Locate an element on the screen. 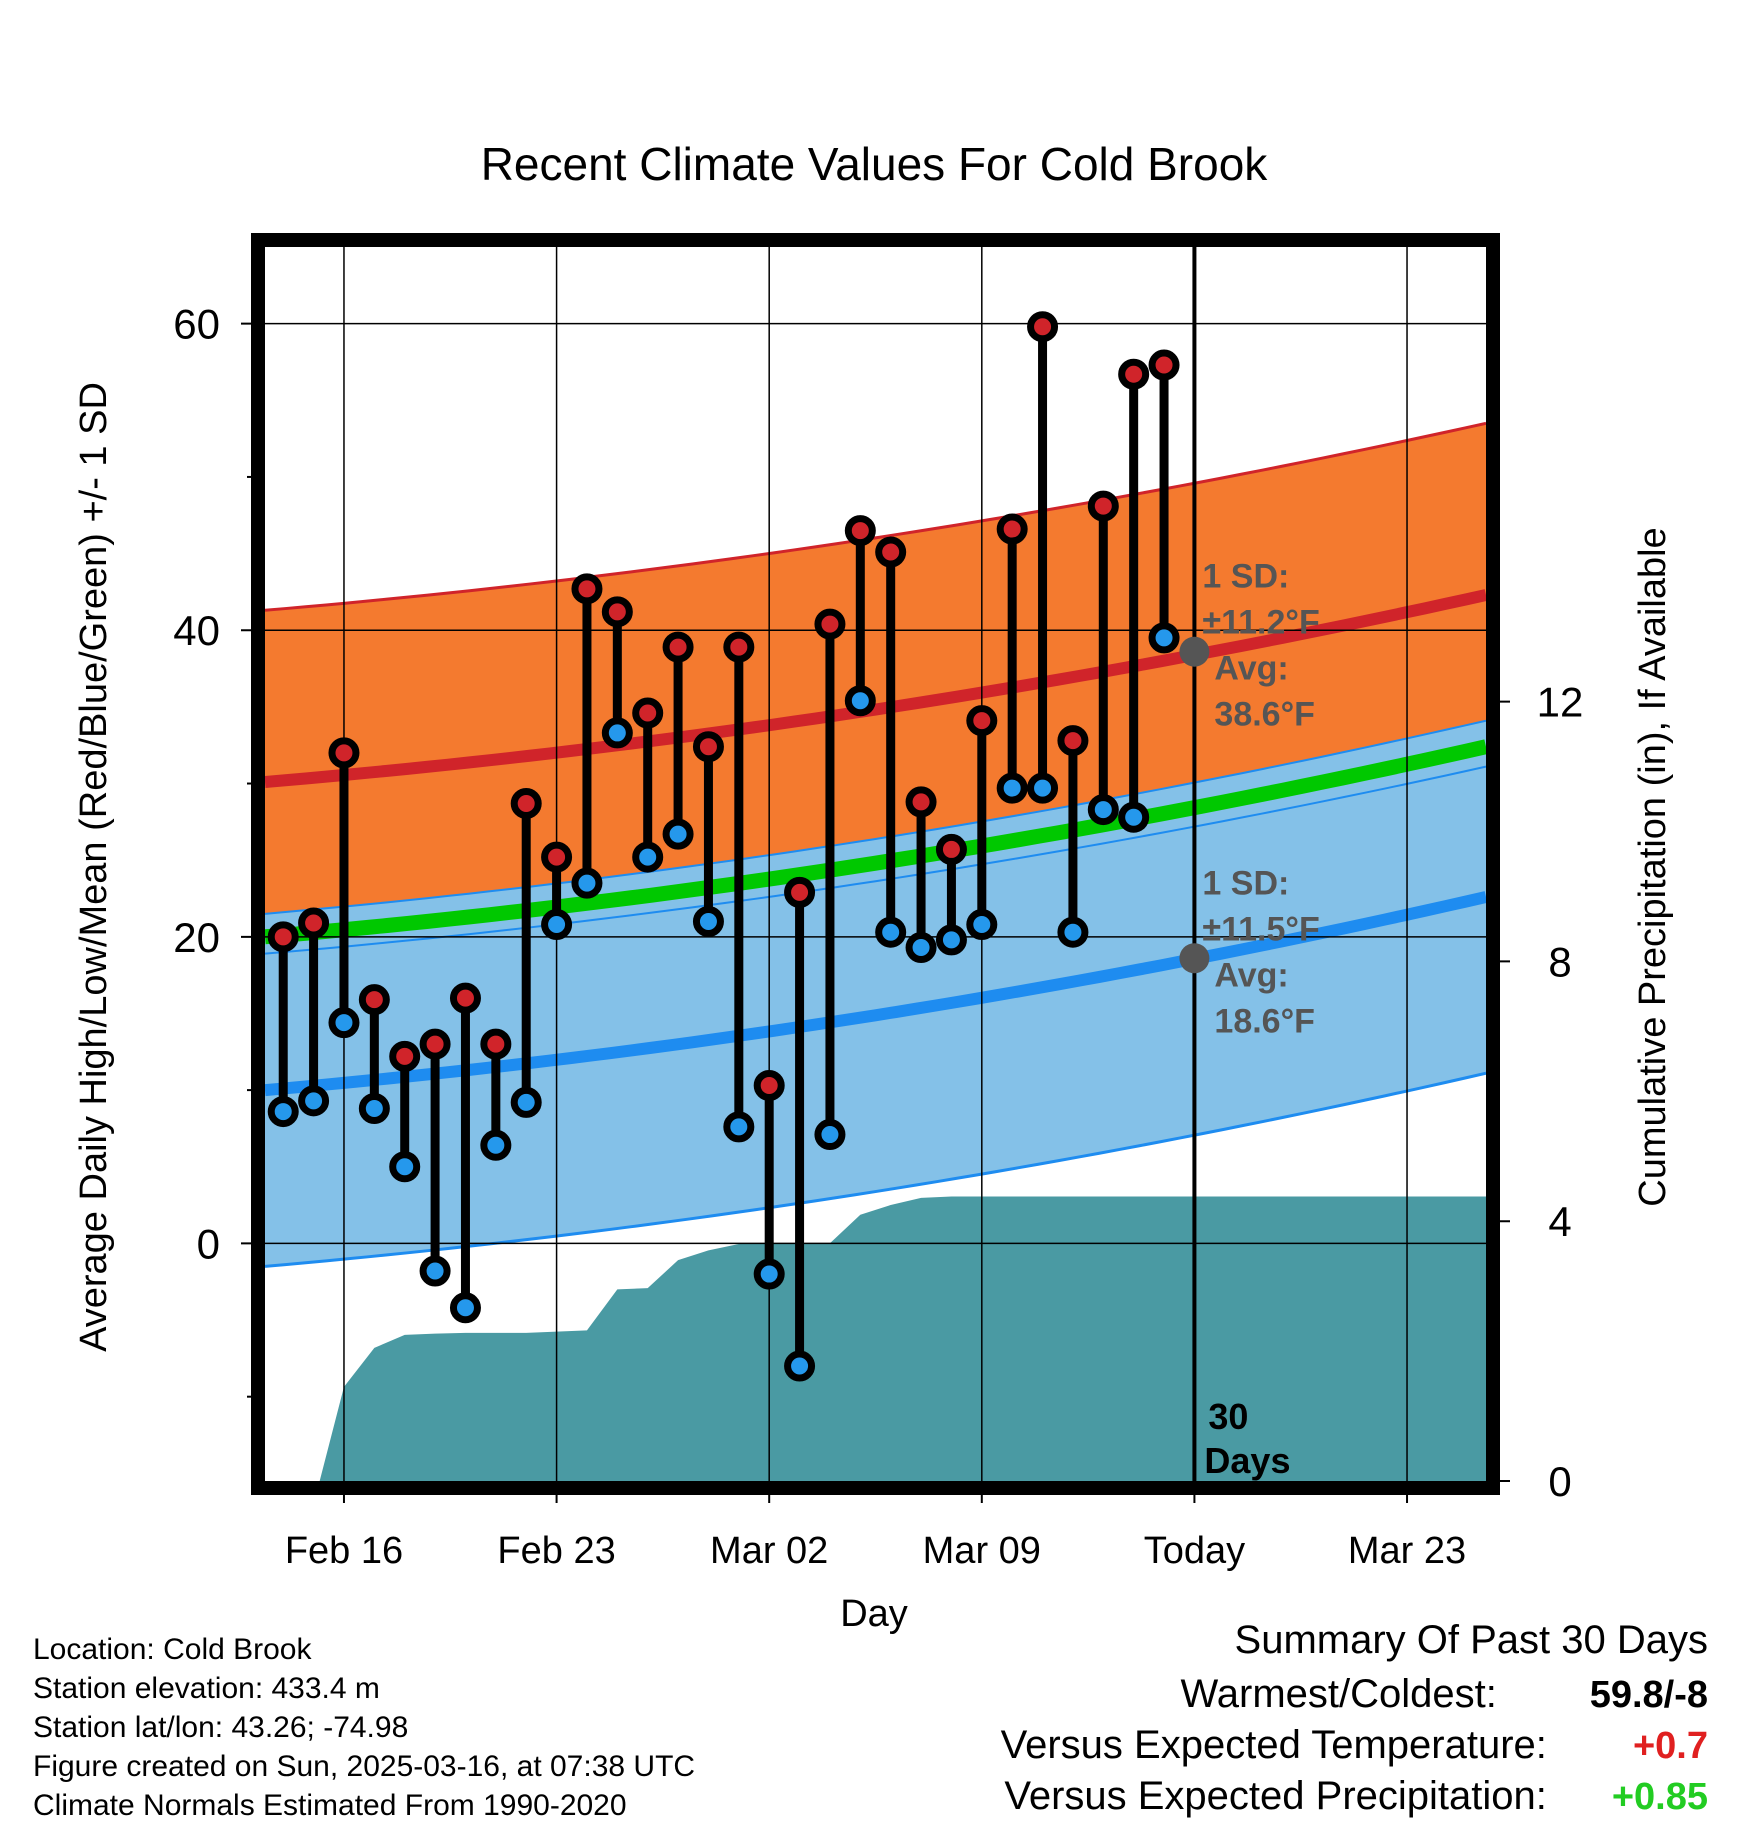  summary-warmest-row: Warmest/Coldest: 59.8/-8 is located at coordinates (1355, 1694).